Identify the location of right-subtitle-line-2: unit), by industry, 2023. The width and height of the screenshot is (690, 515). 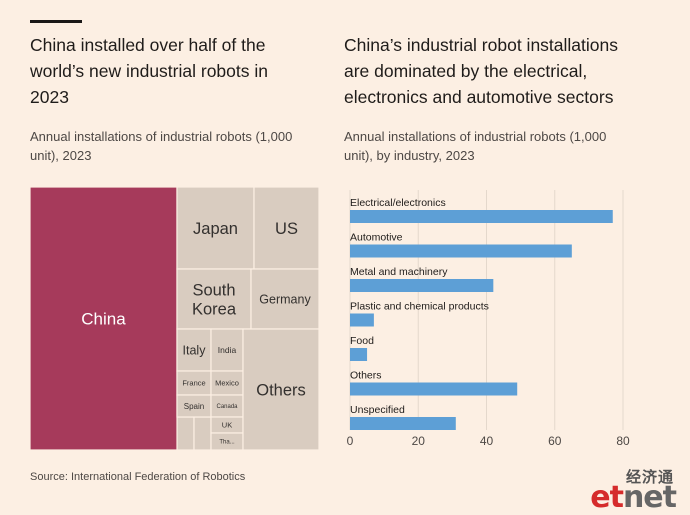
(409, 155).